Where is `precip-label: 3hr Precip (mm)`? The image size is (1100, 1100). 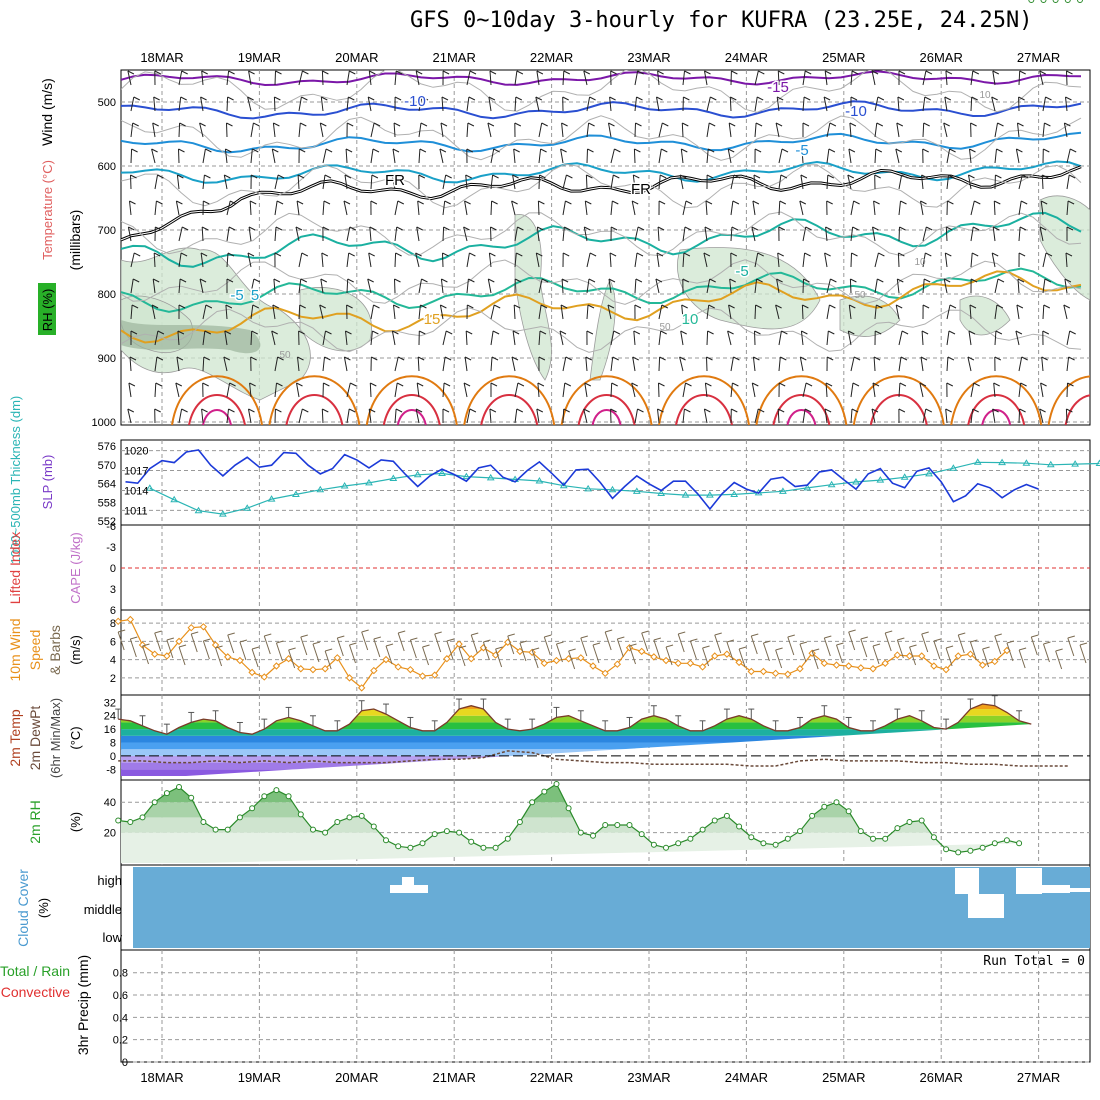 precip-label: 3hr Precip (mm) is located at coordinates (83, 1005).